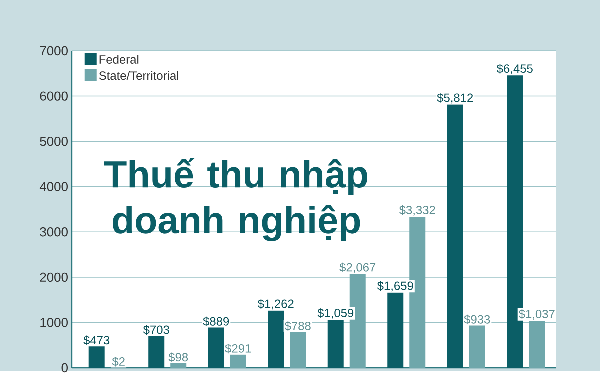  What do you see at coordinates (97, 341) in the screenshot?
I see `data-label: $473` at bounding box center [97, 341].